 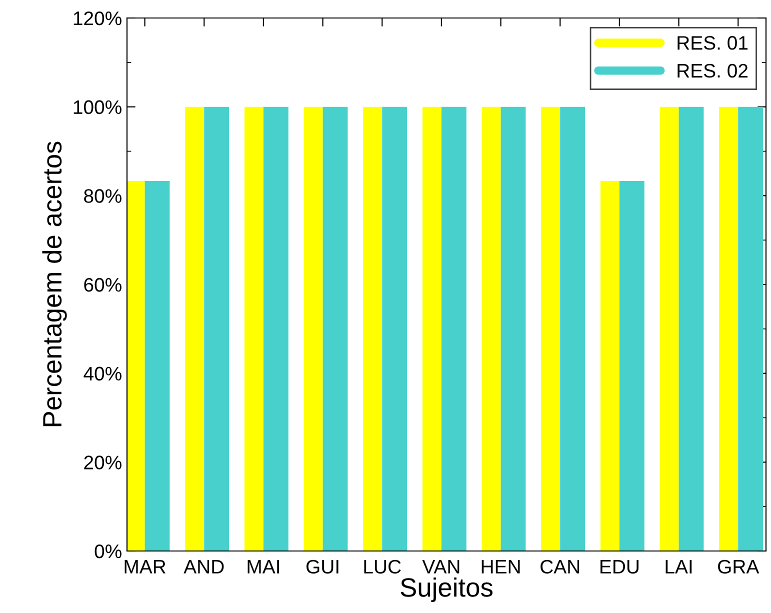 What do you see at coordinates (145, 567) in the screenshot?
I see `x-tick-label: MAR` at bounding box center [145, 567].